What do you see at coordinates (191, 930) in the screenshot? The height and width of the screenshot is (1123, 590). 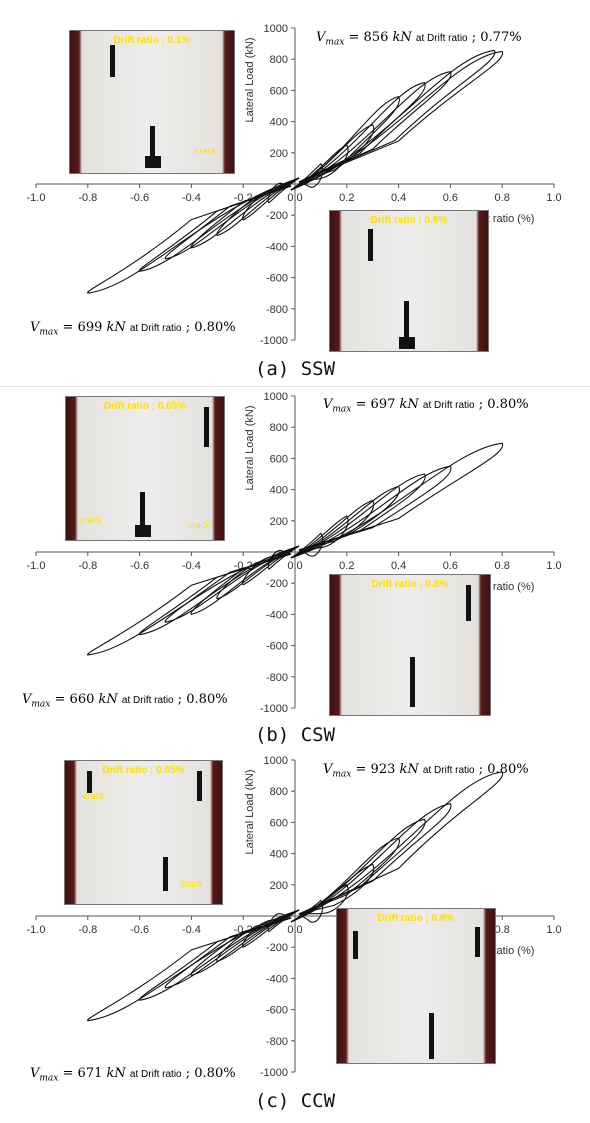 I see `x-tick-label: -0.4` at bounding box center [191, 930].